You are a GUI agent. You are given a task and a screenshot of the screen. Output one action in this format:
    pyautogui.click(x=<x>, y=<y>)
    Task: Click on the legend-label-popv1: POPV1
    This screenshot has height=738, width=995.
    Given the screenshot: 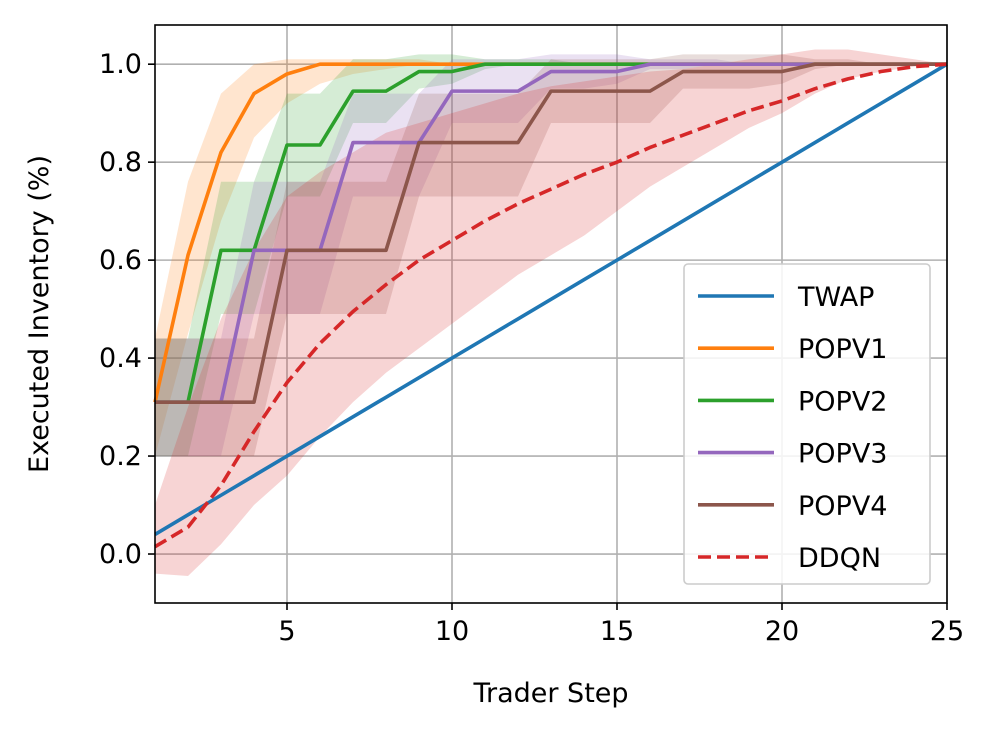 What is the action you would take?
    pyautogui.click(x=842, y=349)
    